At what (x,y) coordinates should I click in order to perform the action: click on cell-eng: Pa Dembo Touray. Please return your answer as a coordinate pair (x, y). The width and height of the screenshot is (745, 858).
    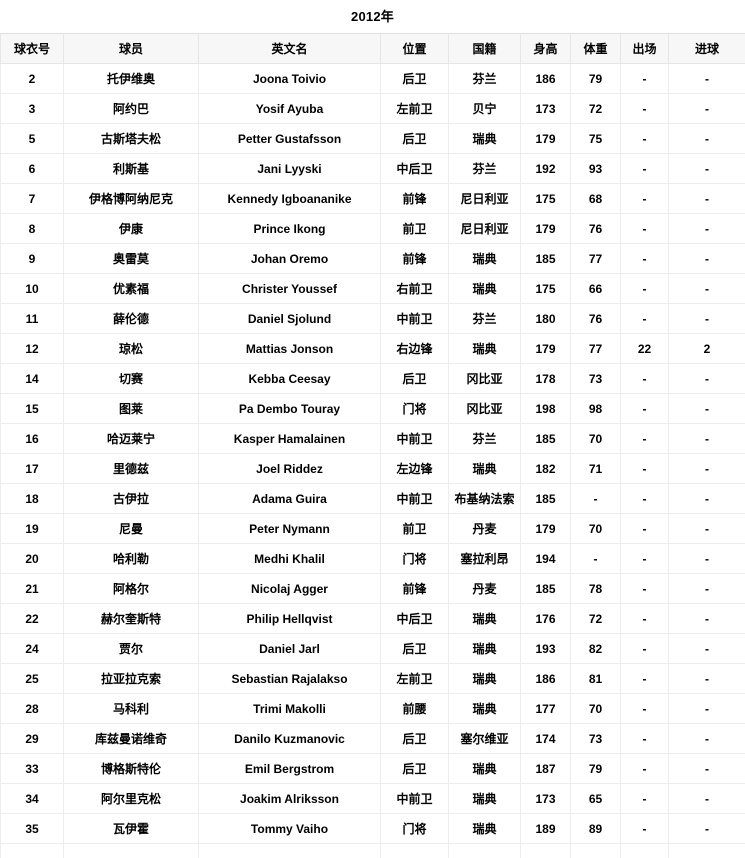
    Looking at the image, I should click on (290, 409).